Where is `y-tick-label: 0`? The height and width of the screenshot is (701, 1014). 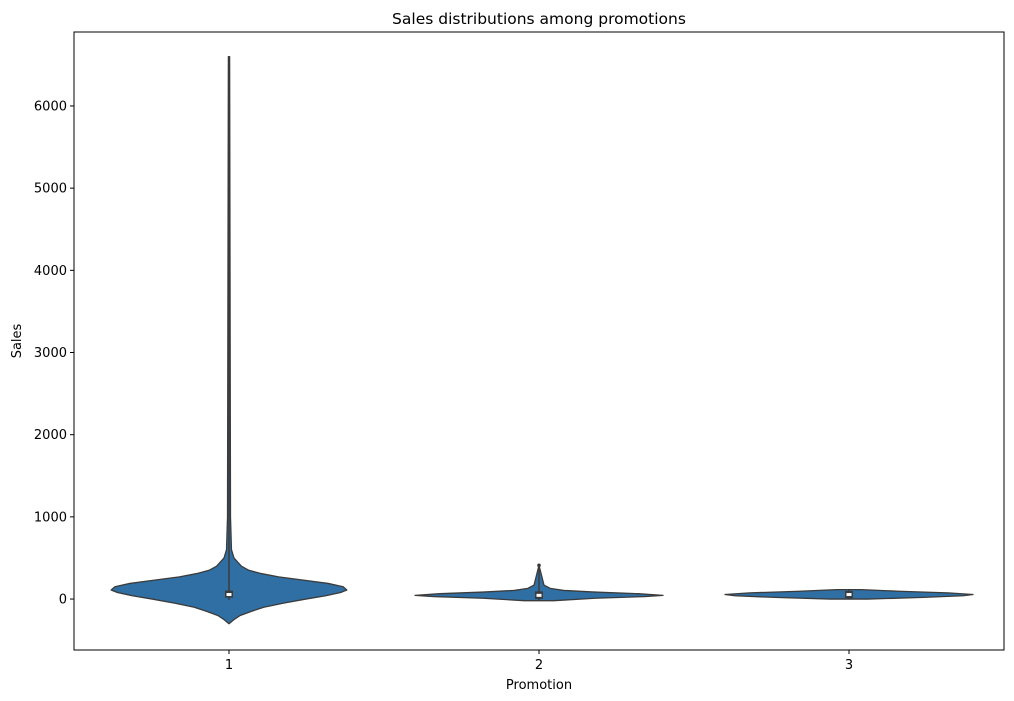
y-tick-label: 0 is located at coordinates (63, 600).